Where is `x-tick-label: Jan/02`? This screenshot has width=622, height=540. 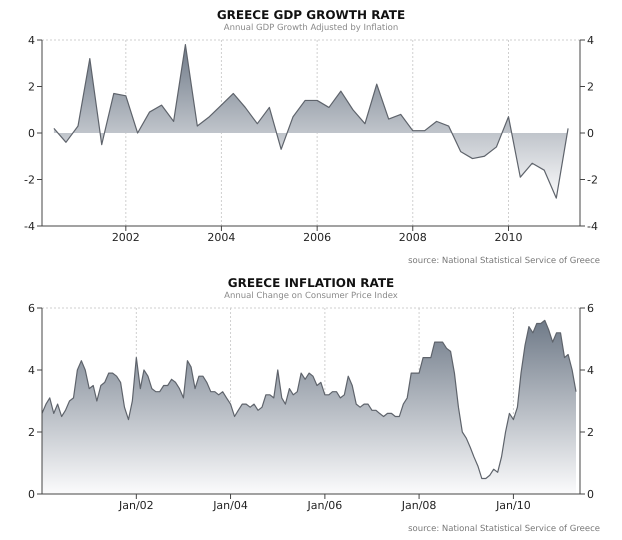
x-tick-label: Jan/02 is located at coordinates (136, 505).